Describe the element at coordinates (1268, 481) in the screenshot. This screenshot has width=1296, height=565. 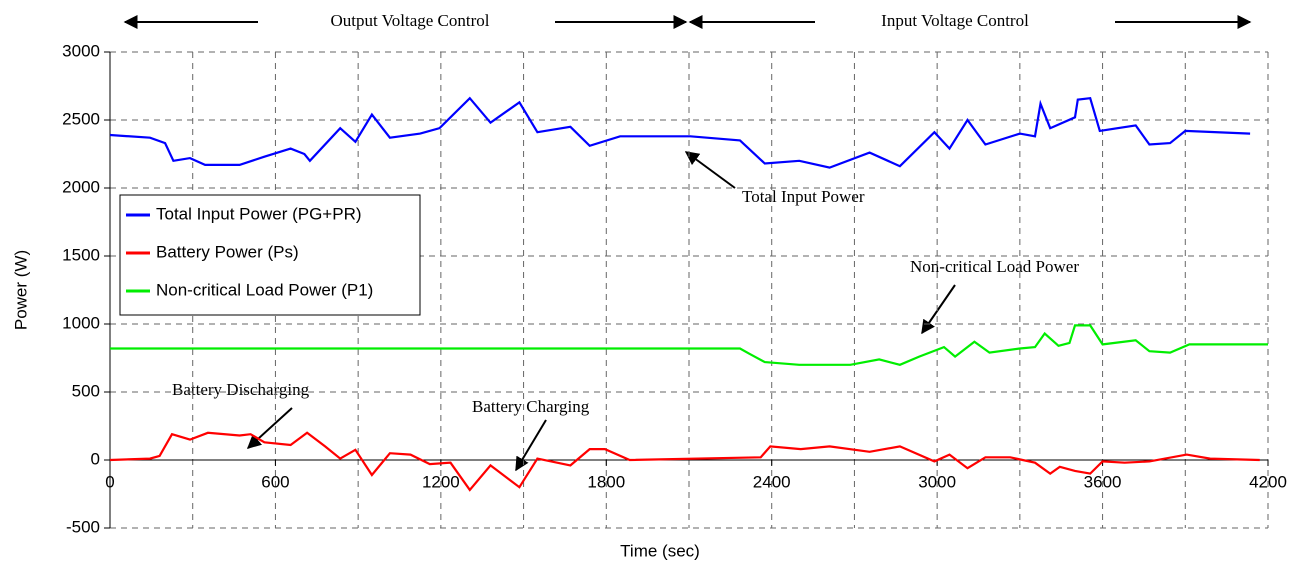
I see `x-tick-label: 4200` at that location.